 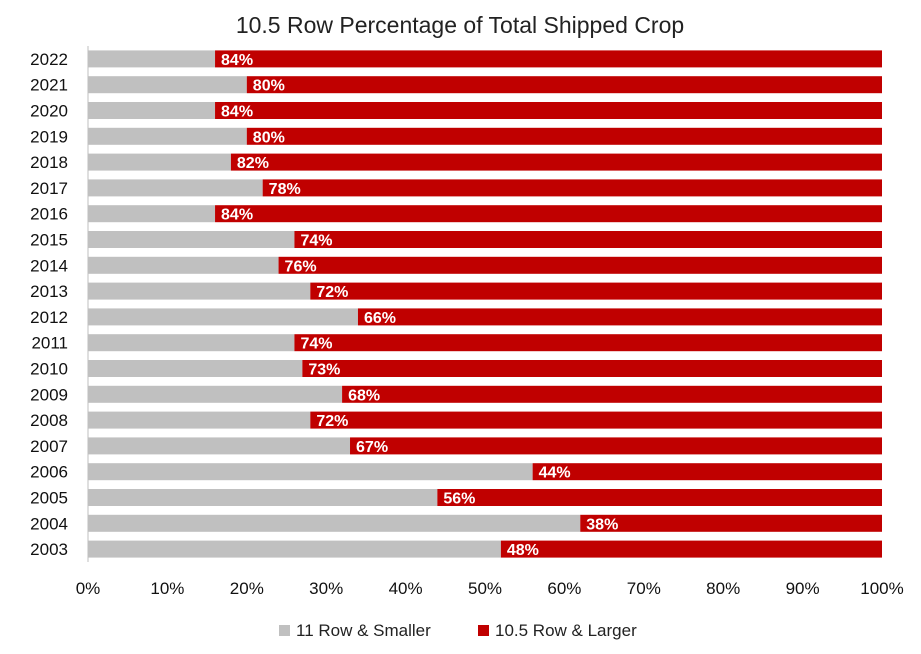 I want to click on legend: 11 Row & Smaller 10.5 Row & Larger, so click(x=458, y=630).